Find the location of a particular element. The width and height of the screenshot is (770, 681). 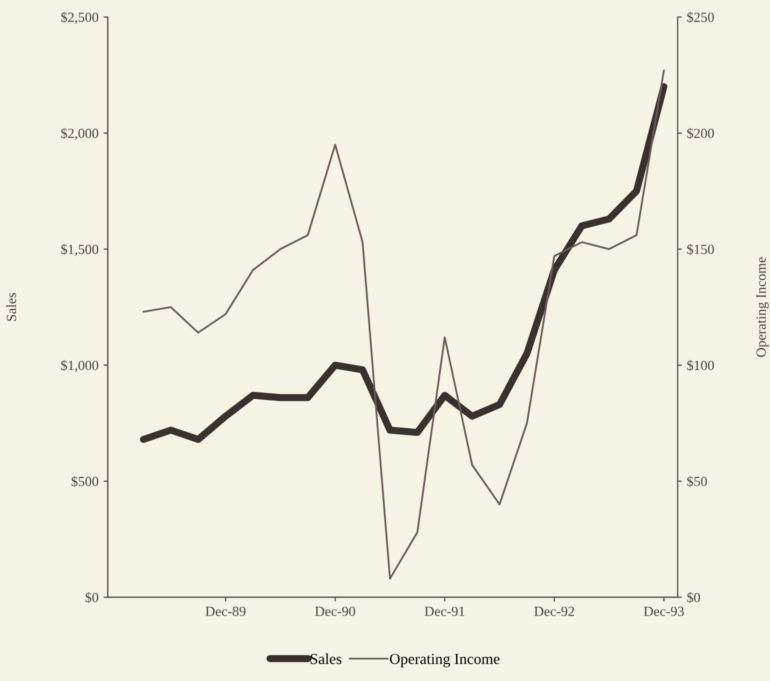

y-tick-label: $2,500 is located at coordinates (79, 18).